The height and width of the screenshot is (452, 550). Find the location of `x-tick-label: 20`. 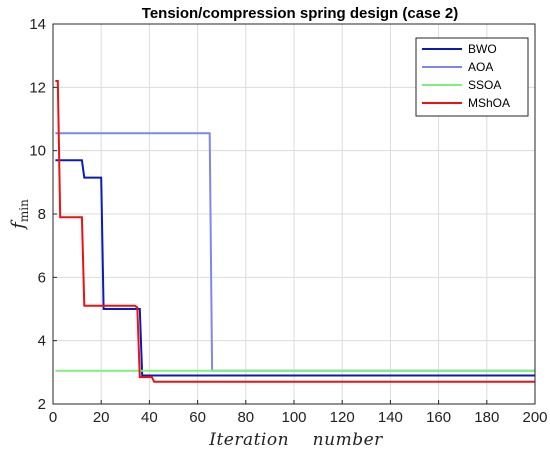

x-tick-label: 20 is located at coordinates (101, 417).